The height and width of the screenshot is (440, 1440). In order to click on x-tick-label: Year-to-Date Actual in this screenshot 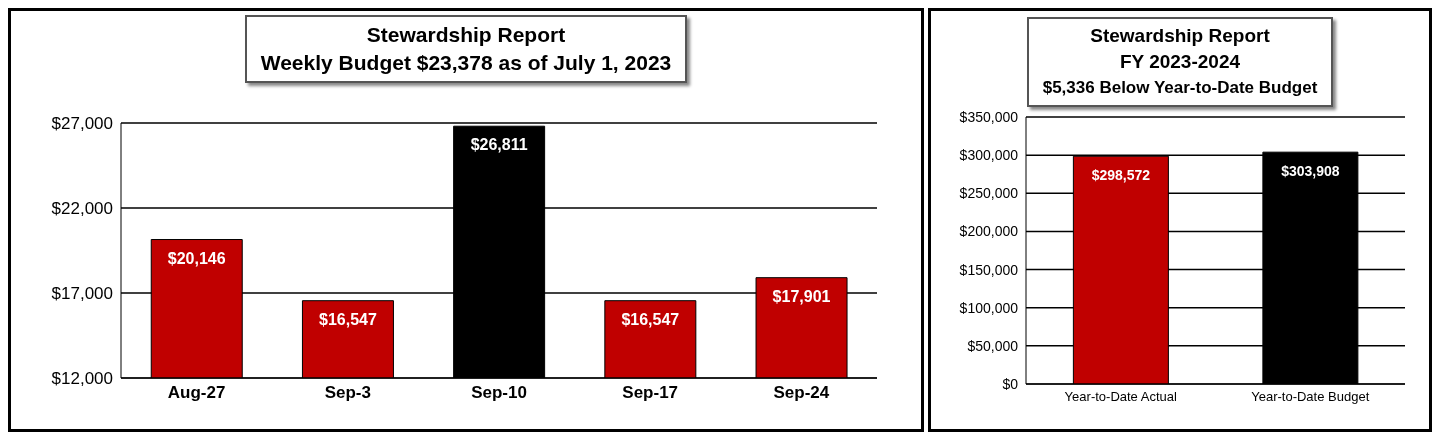, I will do `click(1120, 397)`.